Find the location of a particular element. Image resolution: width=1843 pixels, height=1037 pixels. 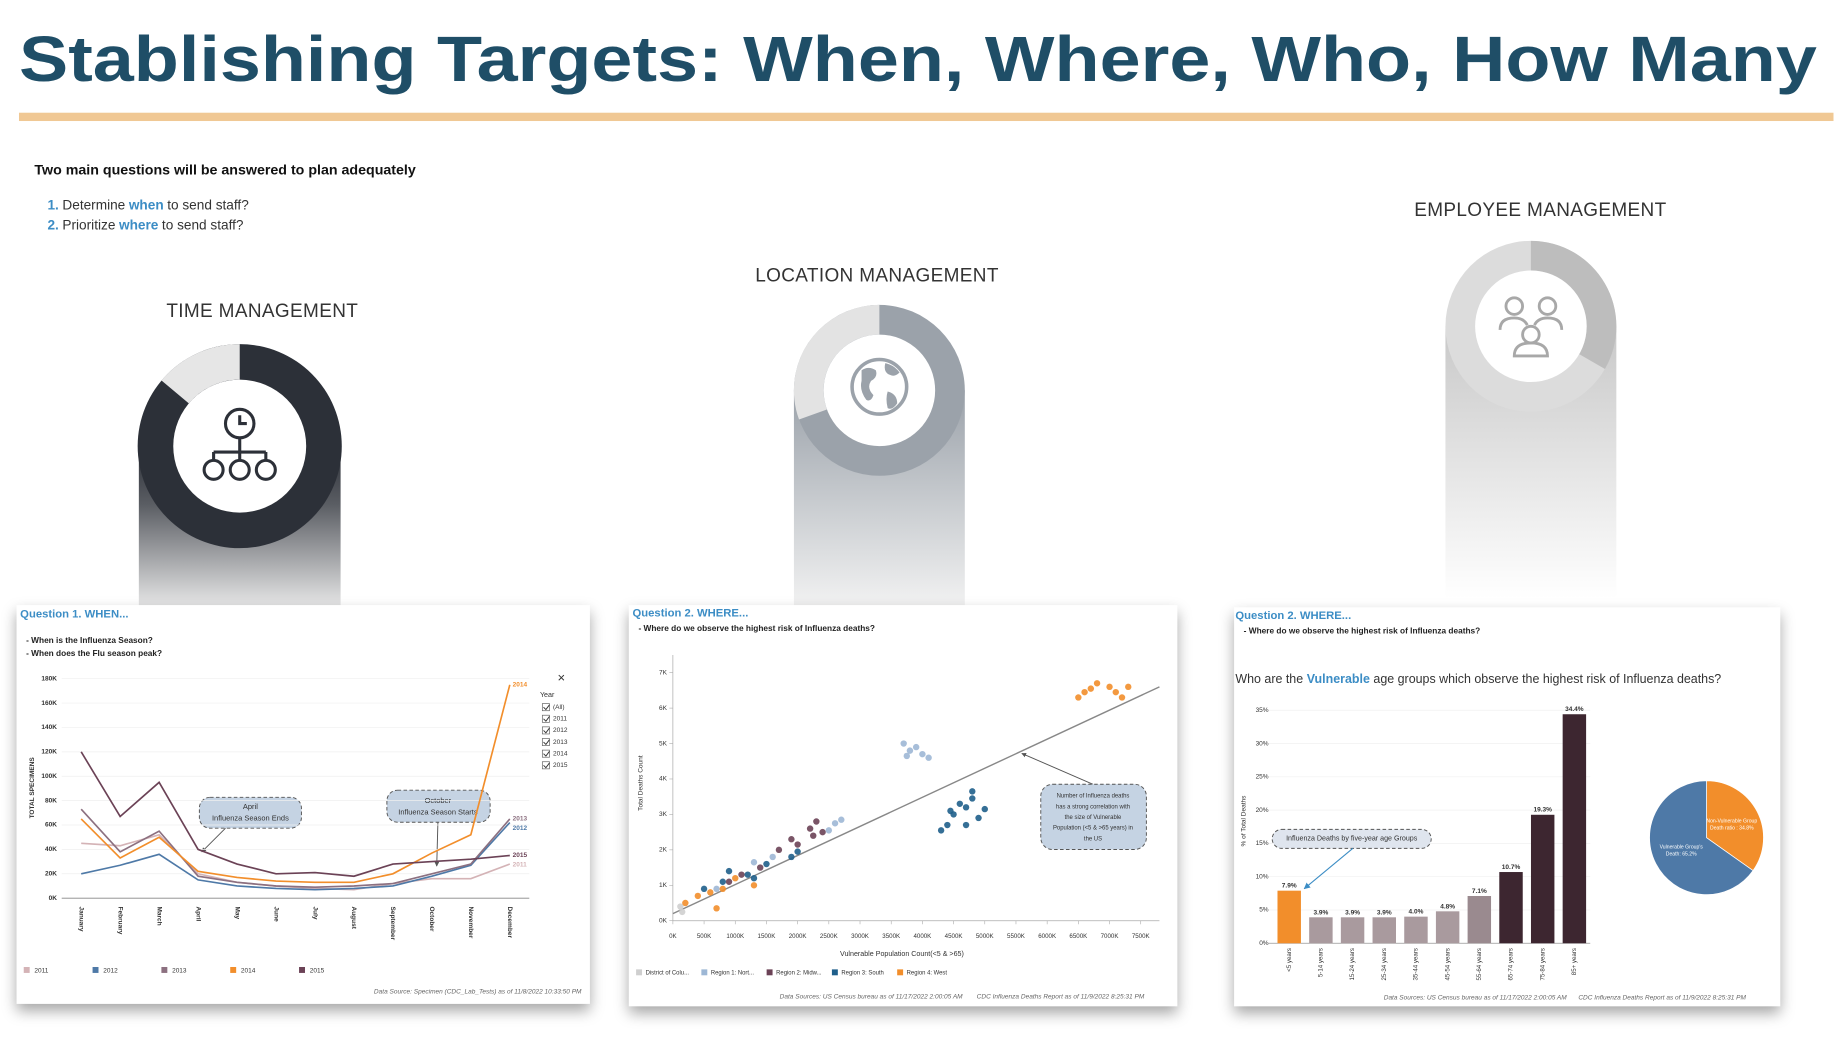

value-label: 3.9% is located at coordinates (1352, 912).